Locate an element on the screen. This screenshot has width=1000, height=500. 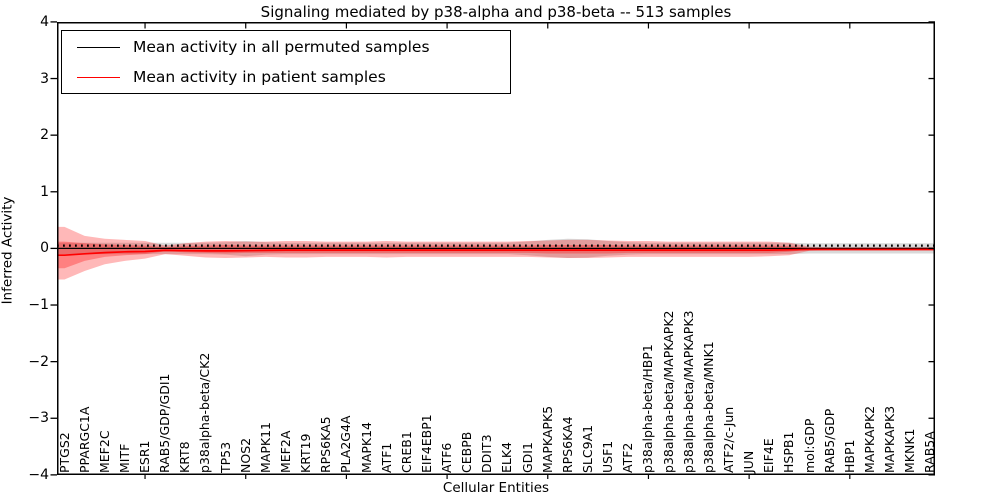
x-tick-label: PLA2G4A is located at coordinates (346, 444).